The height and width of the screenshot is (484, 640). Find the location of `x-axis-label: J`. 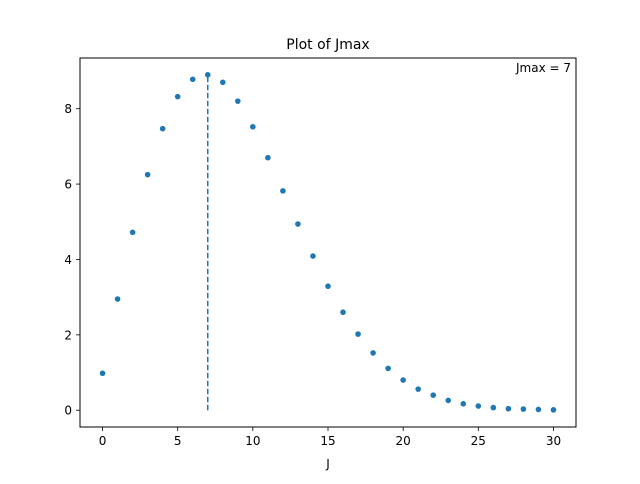

x-axis-label: J is located at coordinates (327, 464).